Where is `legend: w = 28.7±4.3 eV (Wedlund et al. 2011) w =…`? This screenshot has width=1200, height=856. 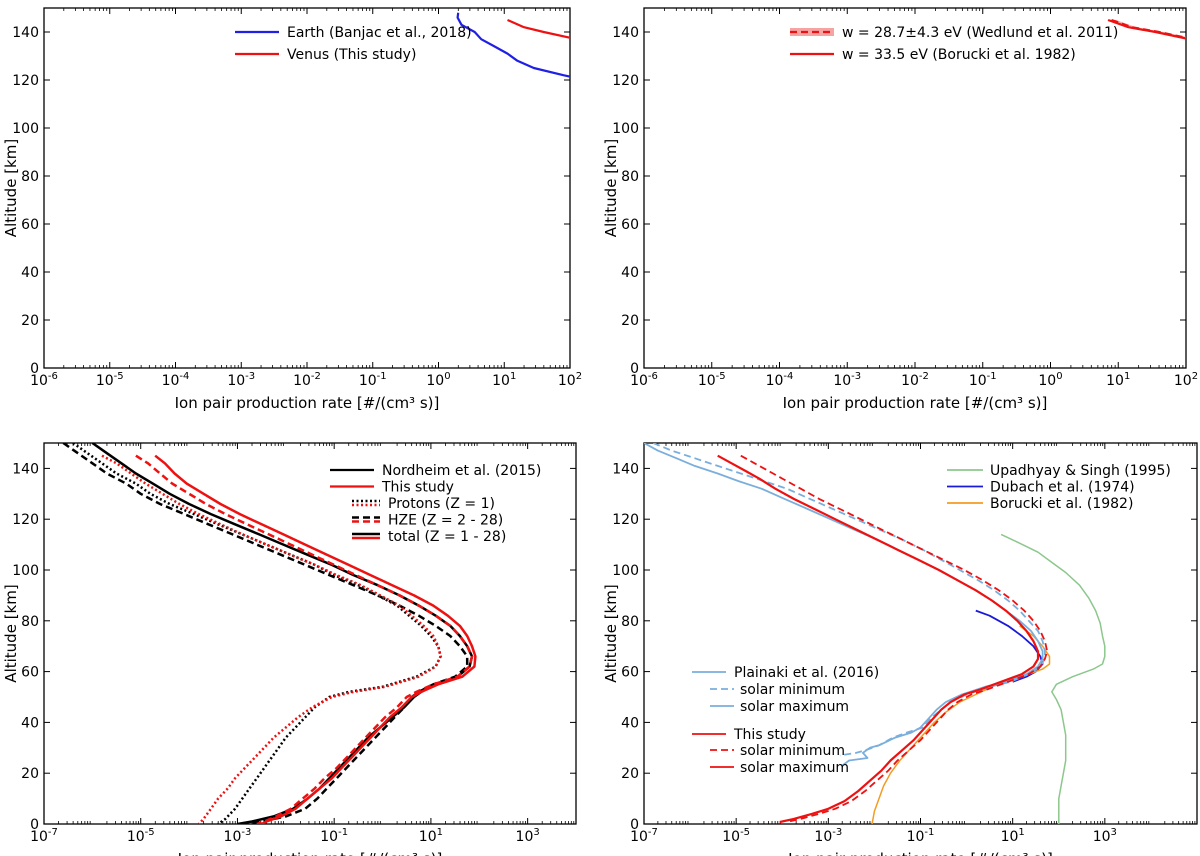 legend: w = 28.7±4.3 eV (Wedlund et al. 2011) w =… is located at coordinates (954, 44).